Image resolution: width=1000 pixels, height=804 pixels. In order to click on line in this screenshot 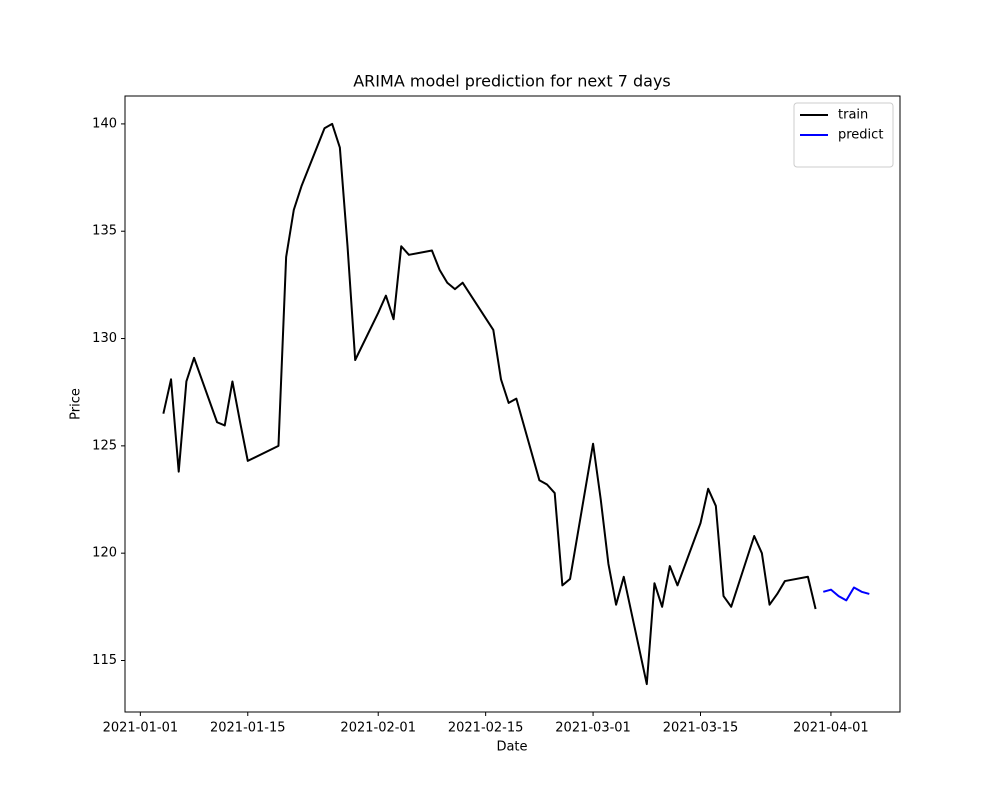, I will do `click(846, 594)`.